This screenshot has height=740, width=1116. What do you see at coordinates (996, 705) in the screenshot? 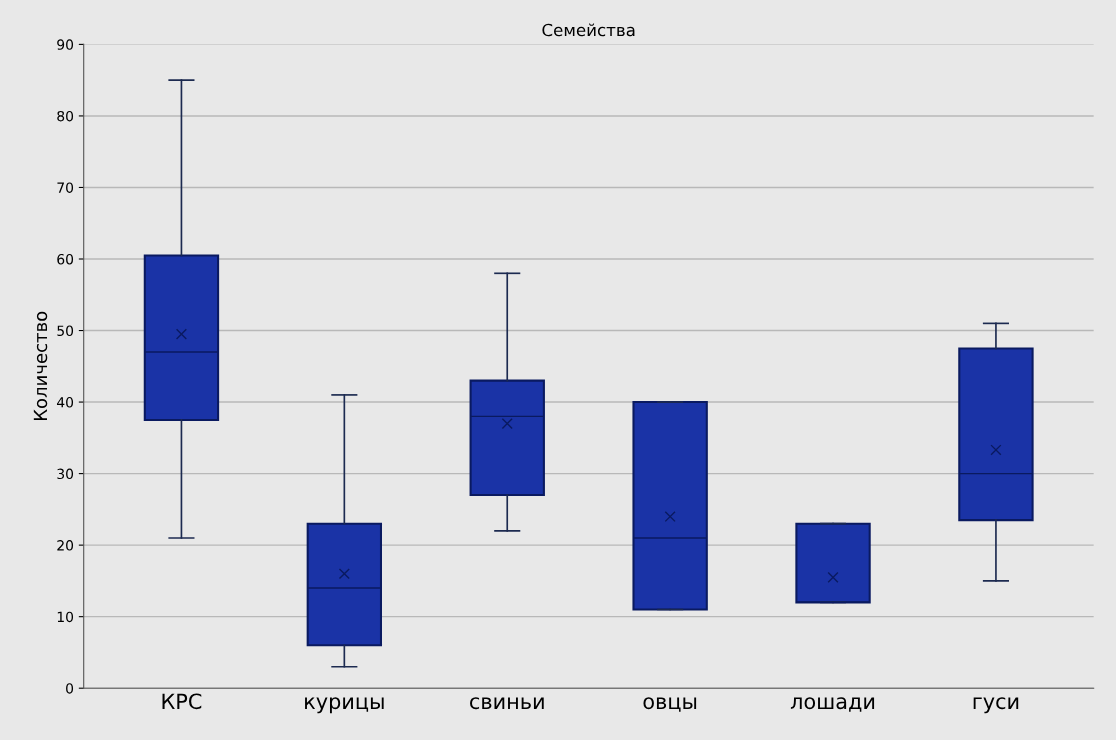
I see `x-tick-label: гуси` at bounding box center [996, 705].